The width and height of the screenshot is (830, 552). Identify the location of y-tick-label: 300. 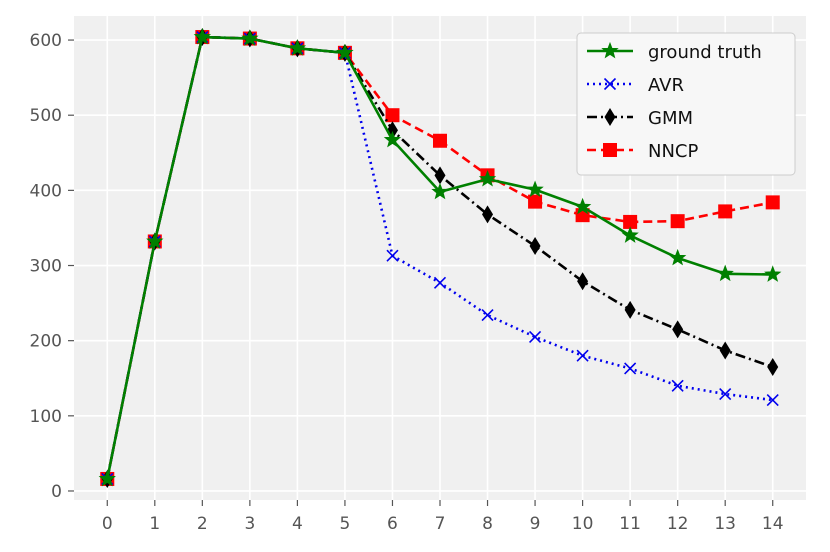
(46, 267).